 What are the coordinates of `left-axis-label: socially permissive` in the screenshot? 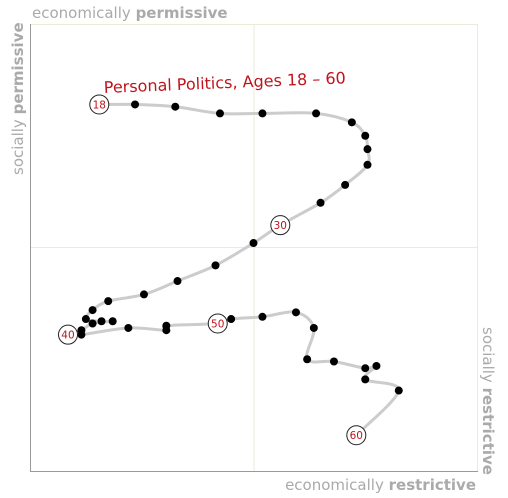 It's located at (18, 98).